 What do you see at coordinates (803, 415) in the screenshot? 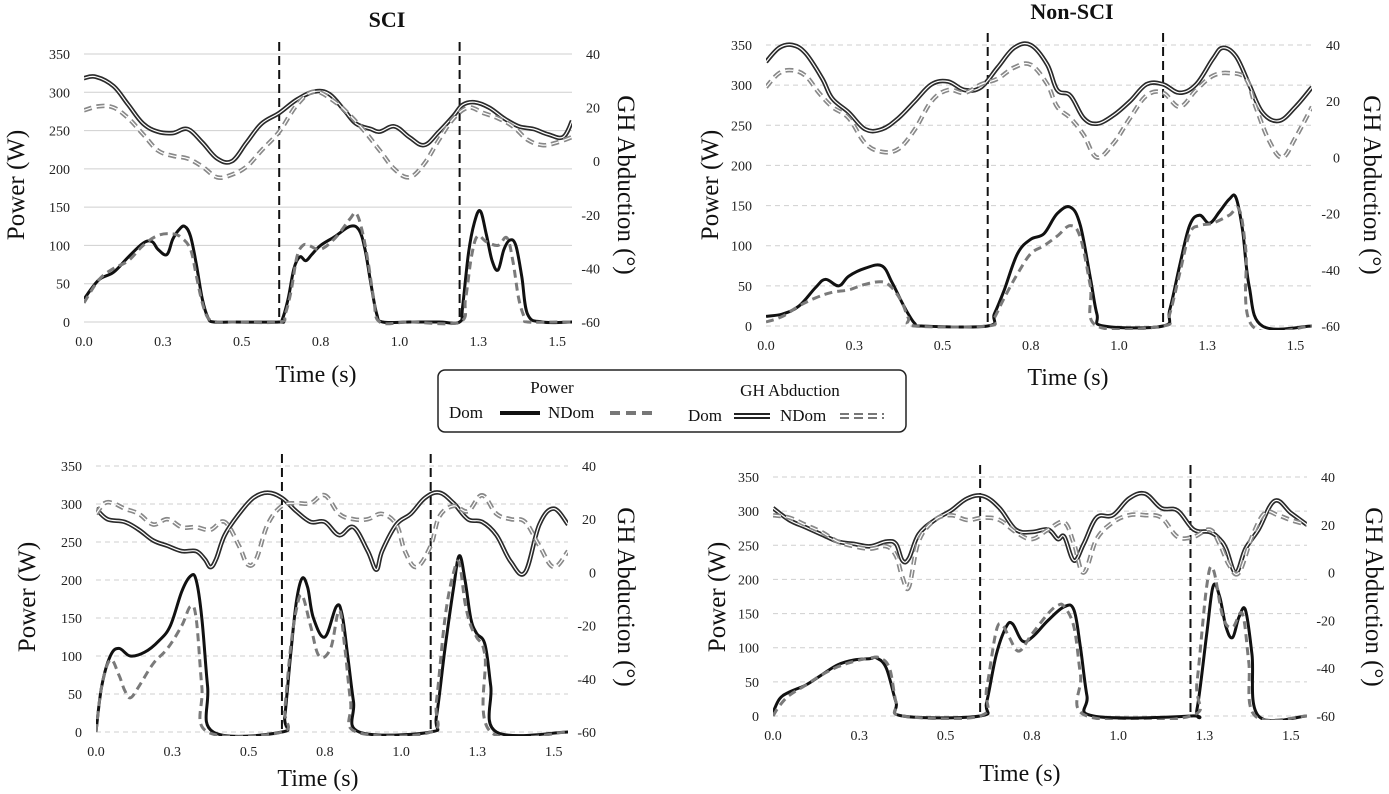
I see `legend-gh-ndom-label: NDom` at bounding box center [803, 415].